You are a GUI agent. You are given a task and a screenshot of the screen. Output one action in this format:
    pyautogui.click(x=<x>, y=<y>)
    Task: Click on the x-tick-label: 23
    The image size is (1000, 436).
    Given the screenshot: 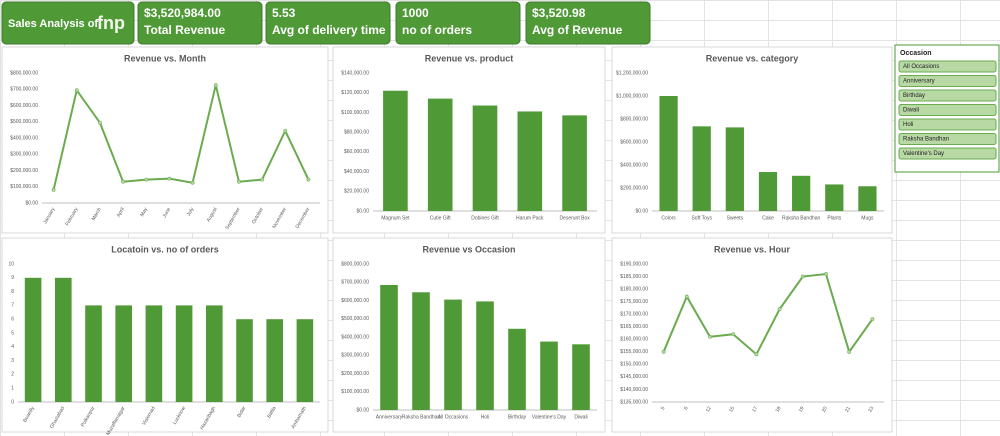 What is the action you would take?
    pyautogui.click(x=871, y=409)
    